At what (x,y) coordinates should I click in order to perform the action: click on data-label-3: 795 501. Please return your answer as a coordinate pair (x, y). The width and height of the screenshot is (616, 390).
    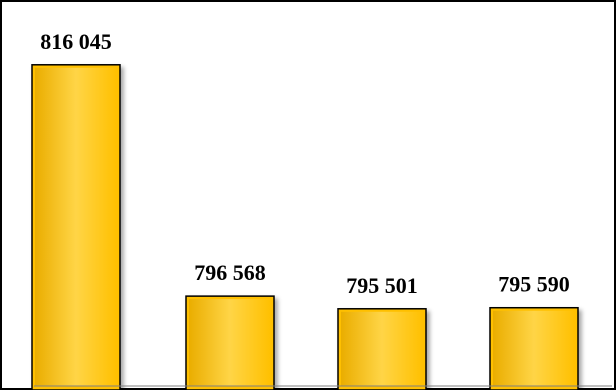
    Looking at the image, I should click on (382, 285).